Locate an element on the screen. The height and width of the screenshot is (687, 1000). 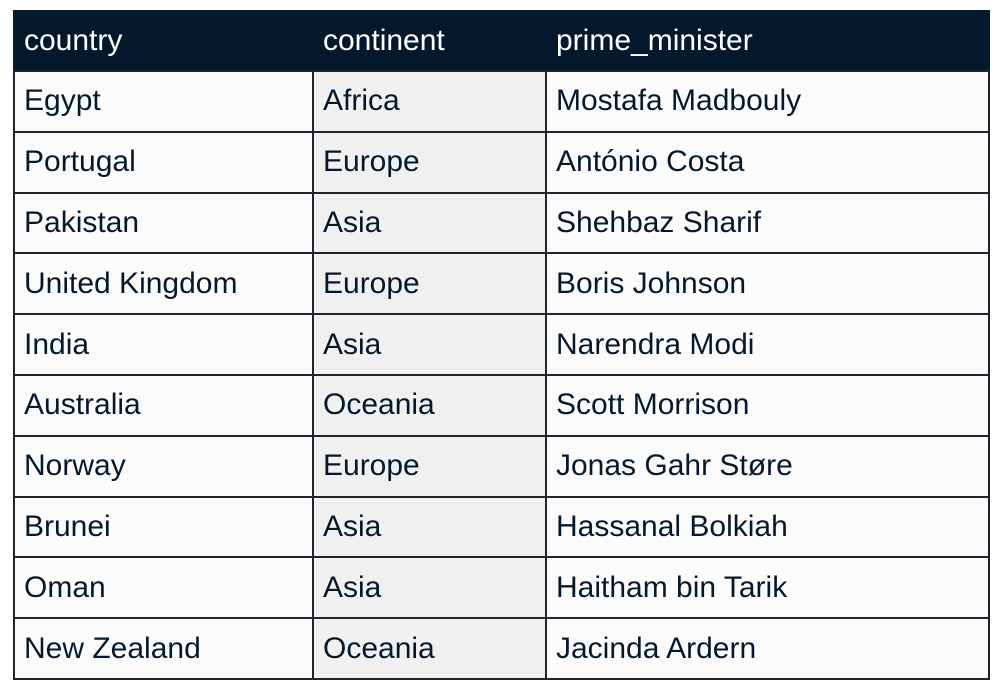
cell-country: United Kingdom is located at coordinates (163, 284).